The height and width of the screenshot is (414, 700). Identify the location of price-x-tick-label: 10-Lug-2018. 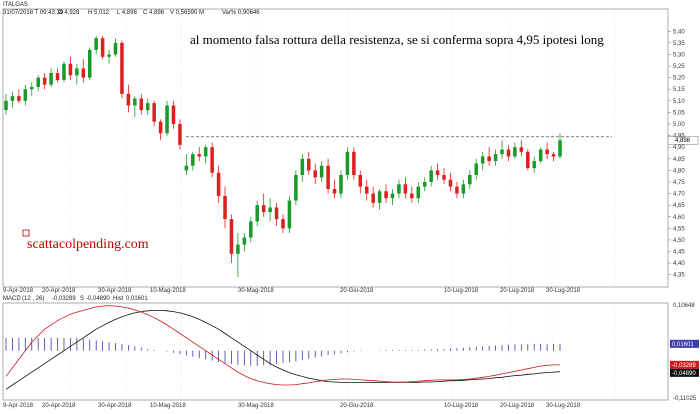
(461, 291).